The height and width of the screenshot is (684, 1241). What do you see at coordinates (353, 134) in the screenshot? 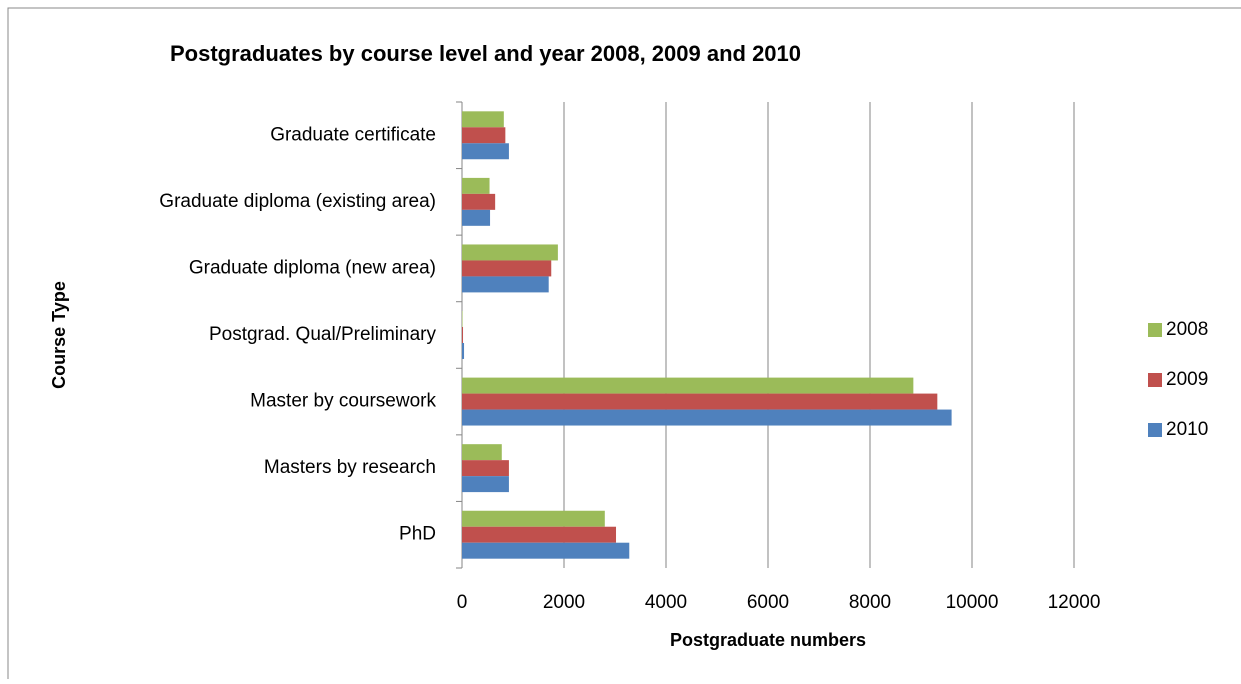
I see `y-tick-label: Graduate certificate` at bounding box center [353, 134].